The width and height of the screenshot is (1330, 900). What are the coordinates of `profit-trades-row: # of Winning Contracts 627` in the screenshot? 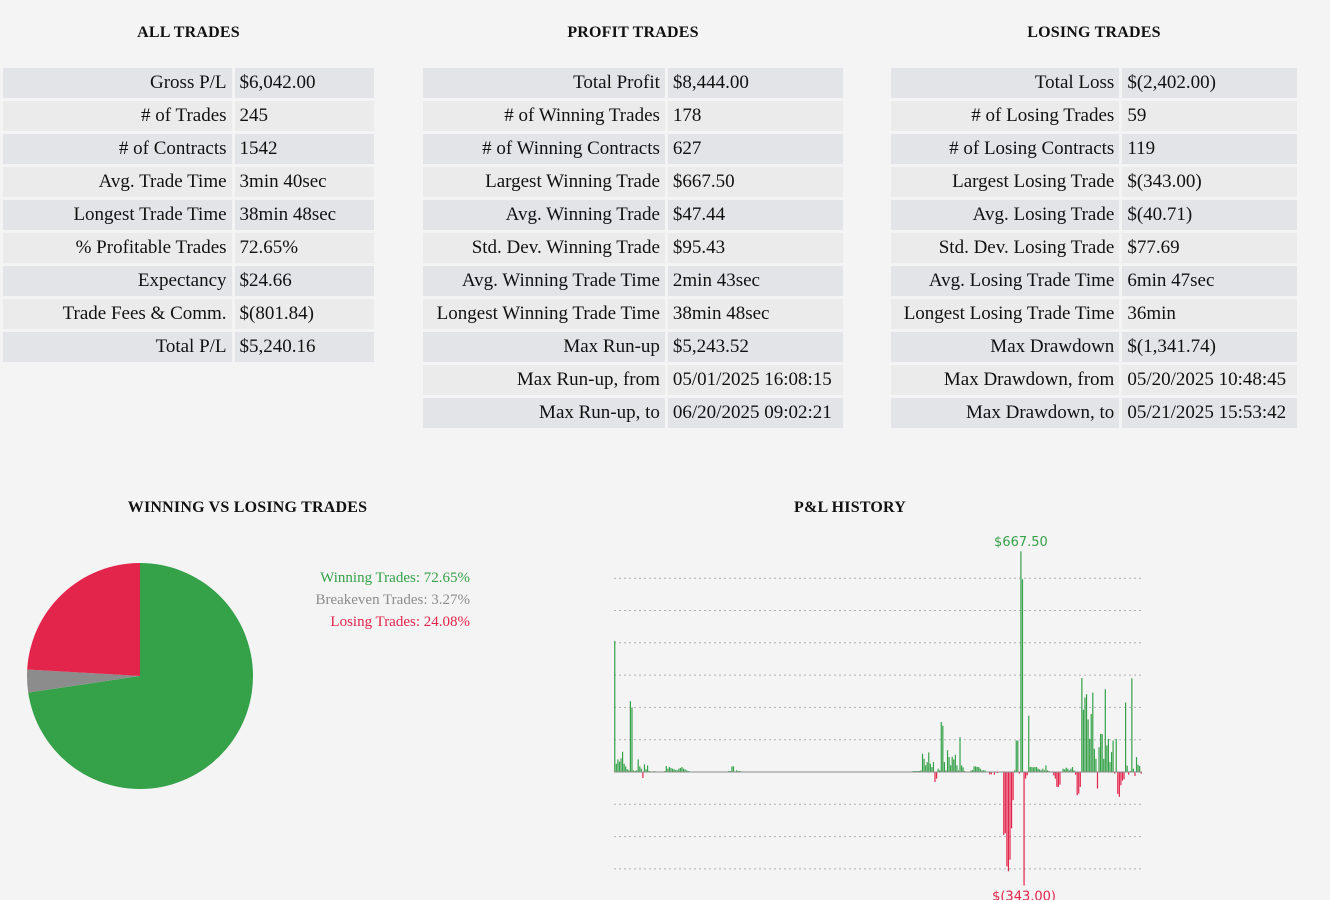 It's located at (633, 149).